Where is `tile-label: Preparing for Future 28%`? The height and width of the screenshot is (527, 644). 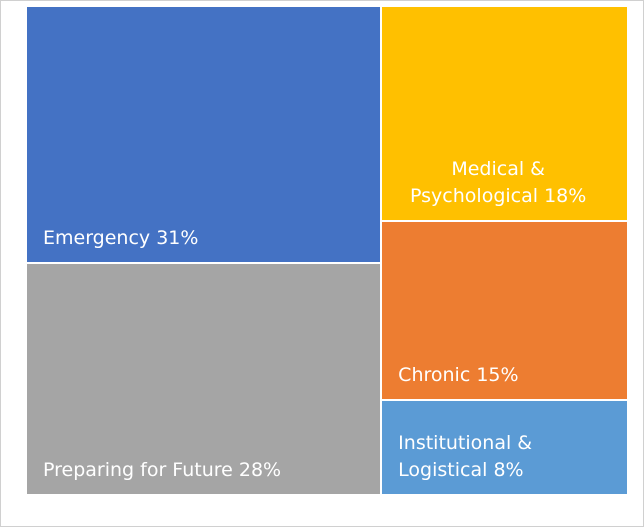 tile-label: Preparing for Future 28% is located at coordinates (203, 470).